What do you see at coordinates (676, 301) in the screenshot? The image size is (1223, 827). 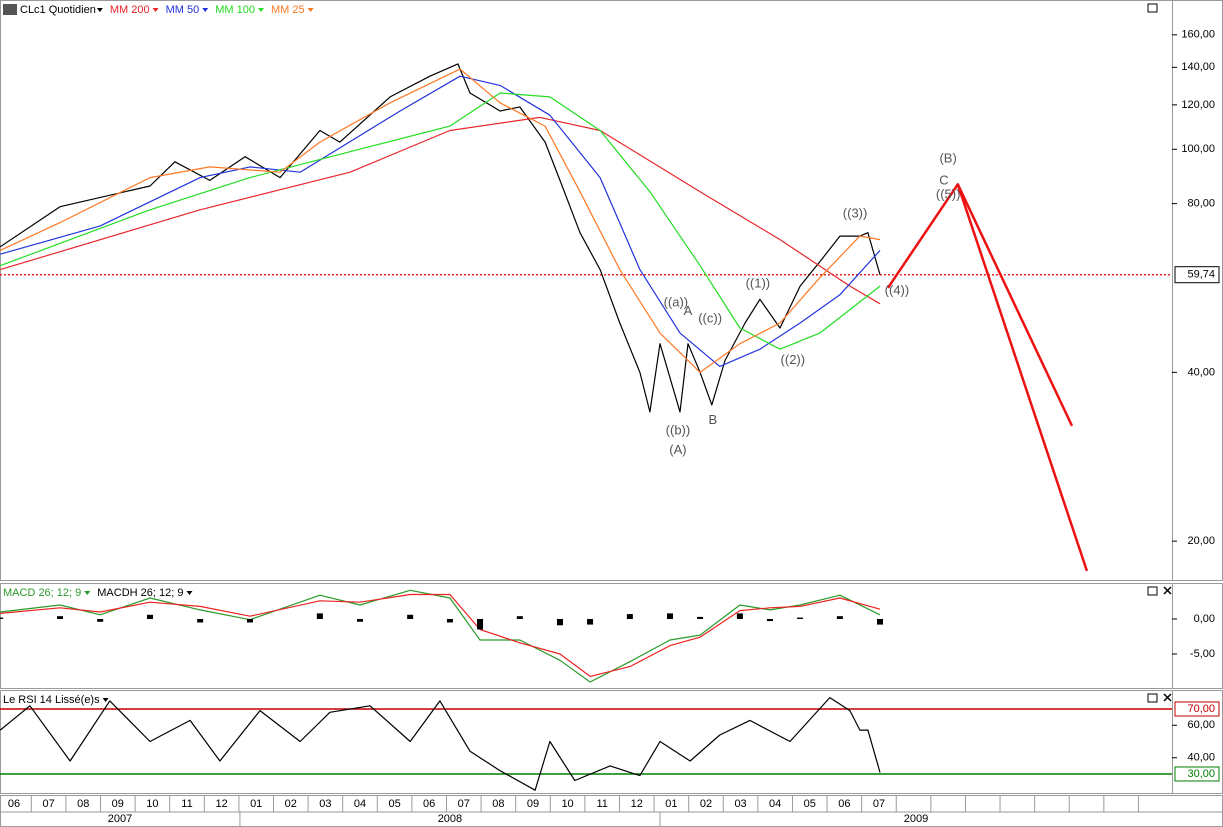 I see `wave-label: ((a))` at bounding box center [676, 301].